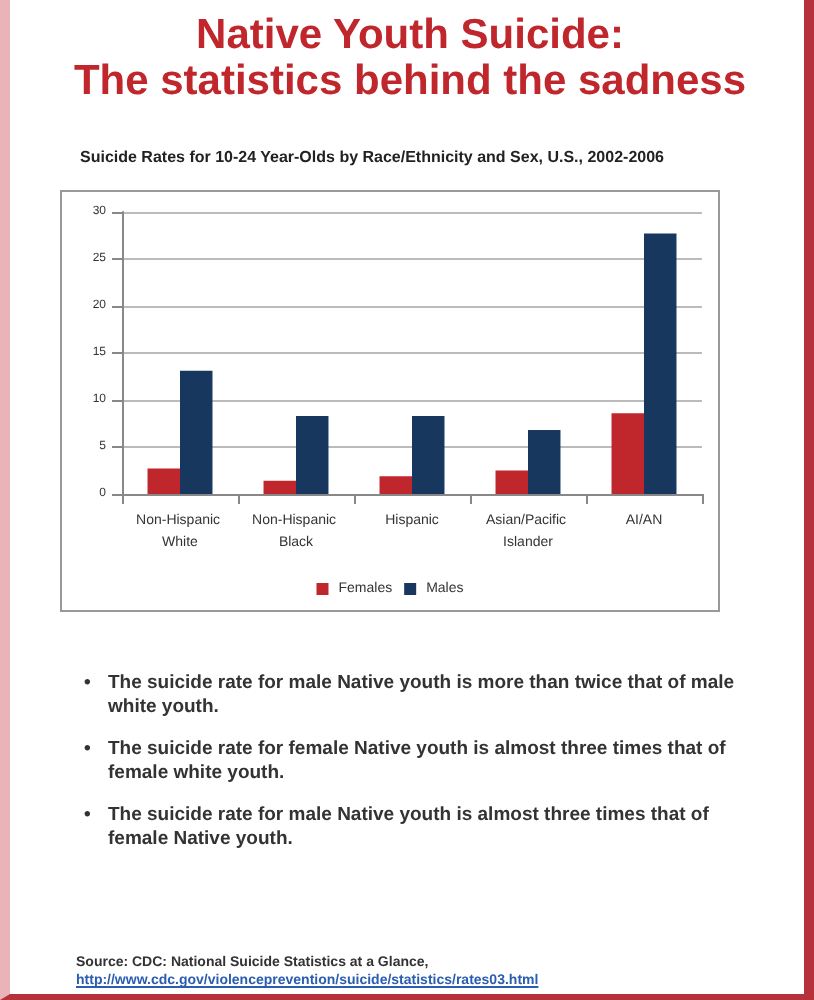 The image size is (814, 1000). What do you see at coordinates (372, 157) in the screenshot?
I see `chart-subtitle: Suicide Rates for 10-24 Year-Olds by Race/Ethnicity and Sex, U.S., 2002-2006` at bounding box center [372, 157].